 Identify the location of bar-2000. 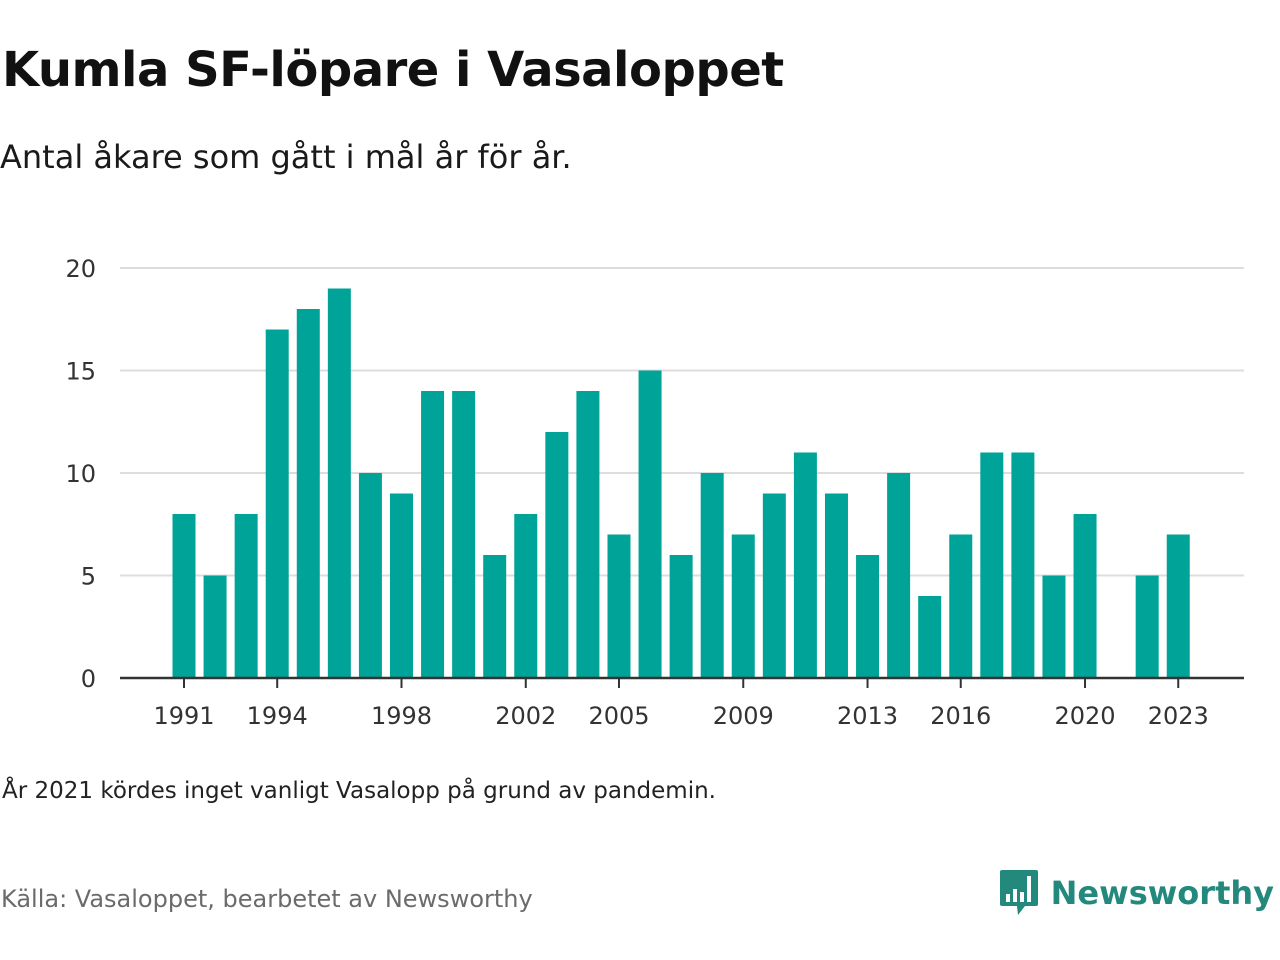
(464, 534).